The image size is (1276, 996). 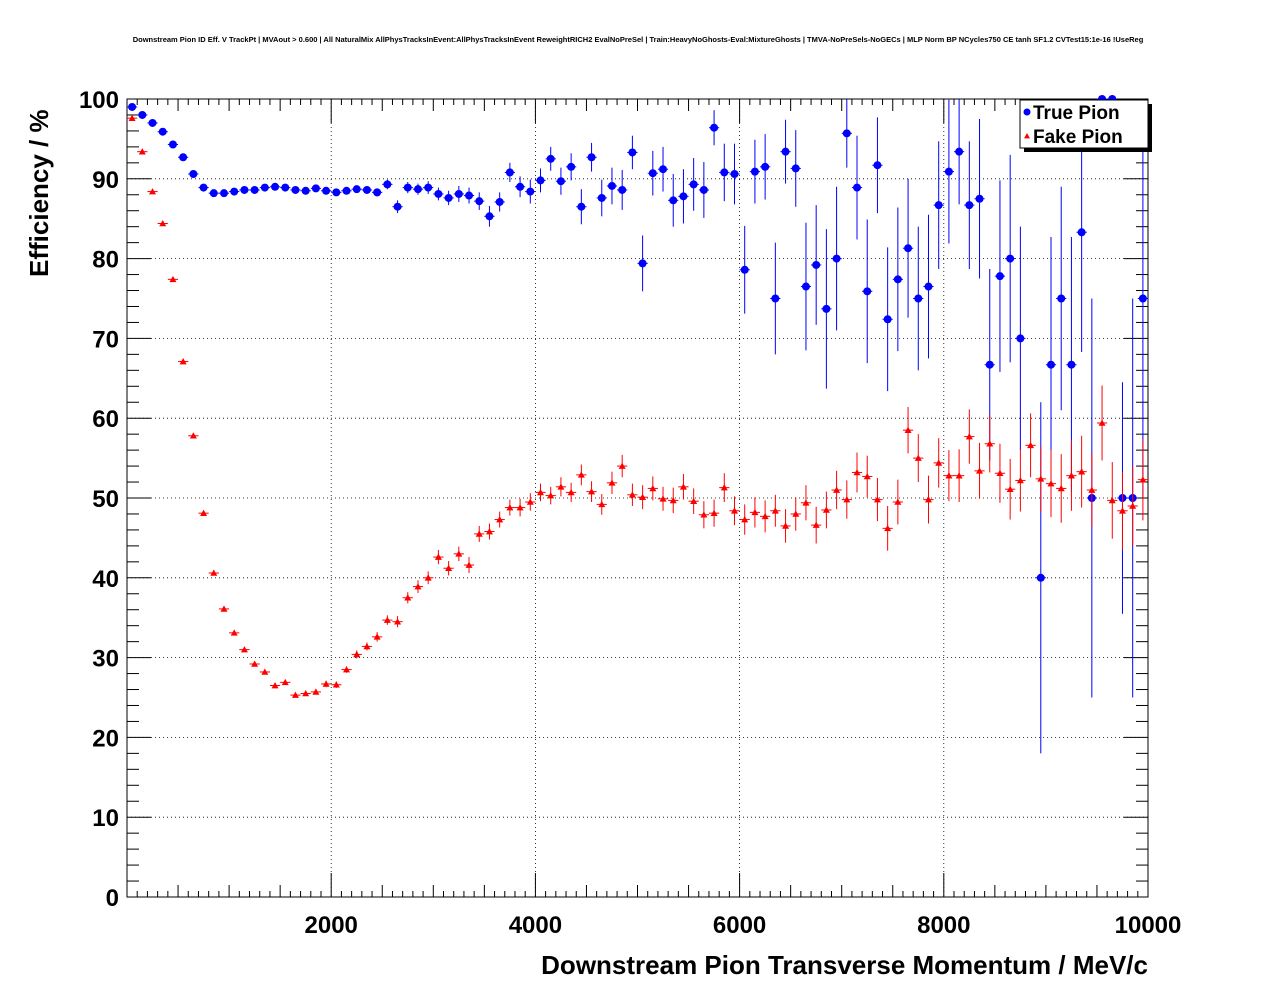 What do you see at coordinates (1078, 137) in the screenshot?
I see `legend-label: Fake Pion` at bounding box center [1078, 137].